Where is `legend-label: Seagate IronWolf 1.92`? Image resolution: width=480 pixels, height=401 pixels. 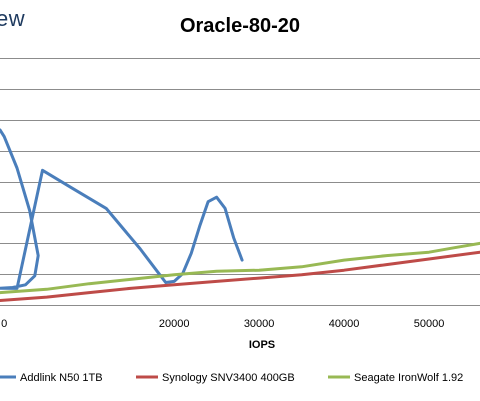 legend-label: Seagate IronWolf 1.92 is located at coordinates (408, 378).